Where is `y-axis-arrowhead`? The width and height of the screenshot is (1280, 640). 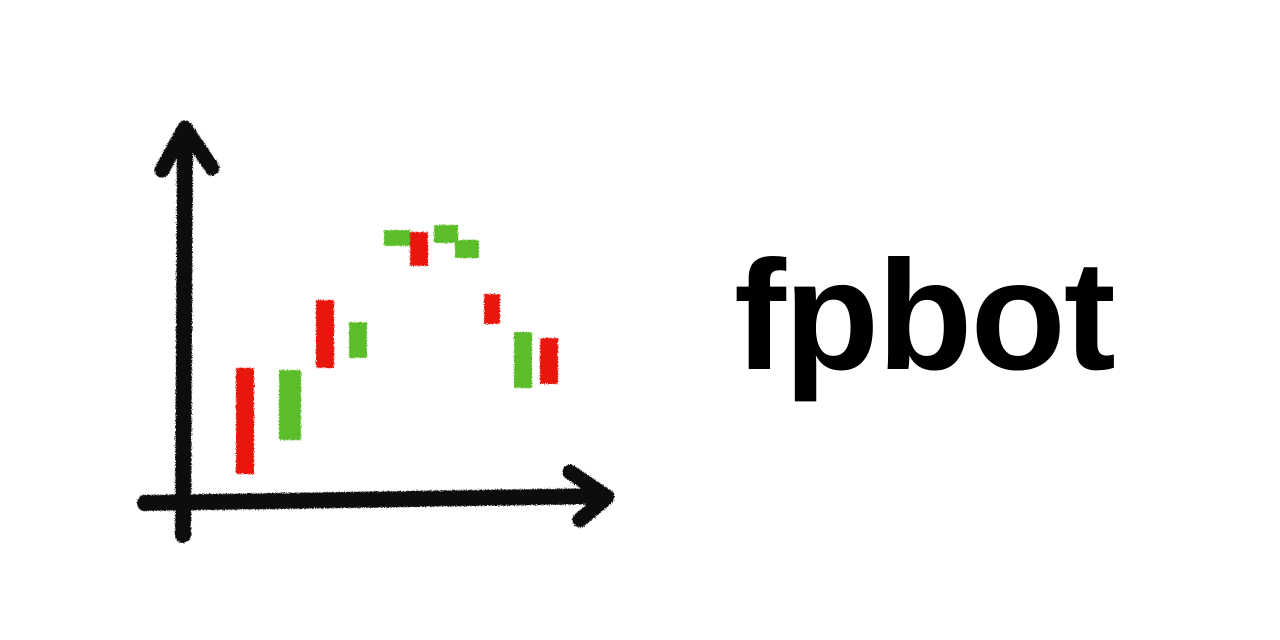 y-axis-arrowhead is located at coordinates (187, 149).